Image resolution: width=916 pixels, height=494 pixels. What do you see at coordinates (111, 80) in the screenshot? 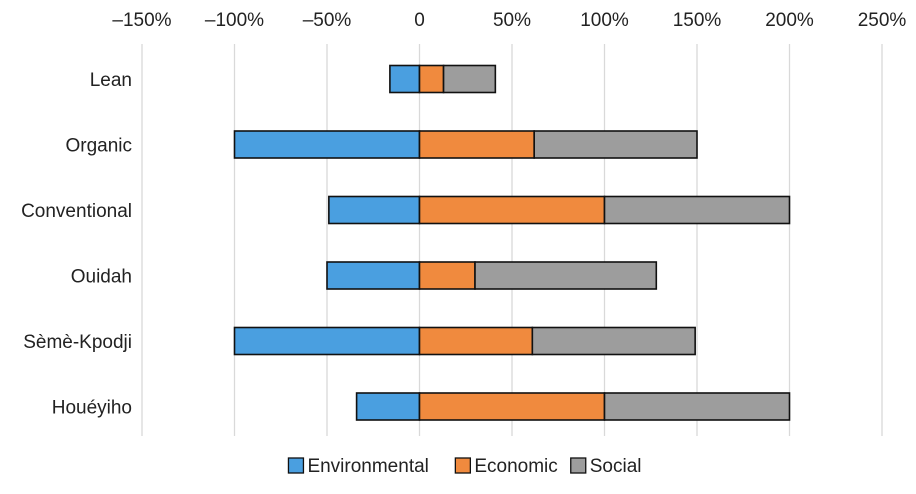
I see `category-label: Lean` at bounding box center [111, 80].